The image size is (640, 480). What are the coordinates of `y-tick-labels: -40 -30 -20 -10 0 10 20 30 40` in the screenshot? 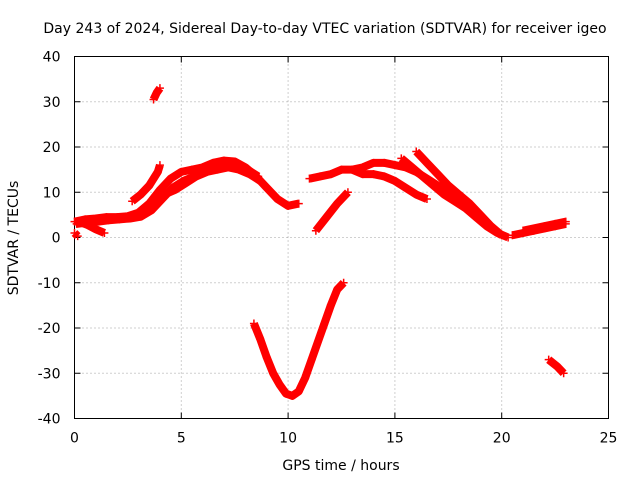 It's located at (49, 239).